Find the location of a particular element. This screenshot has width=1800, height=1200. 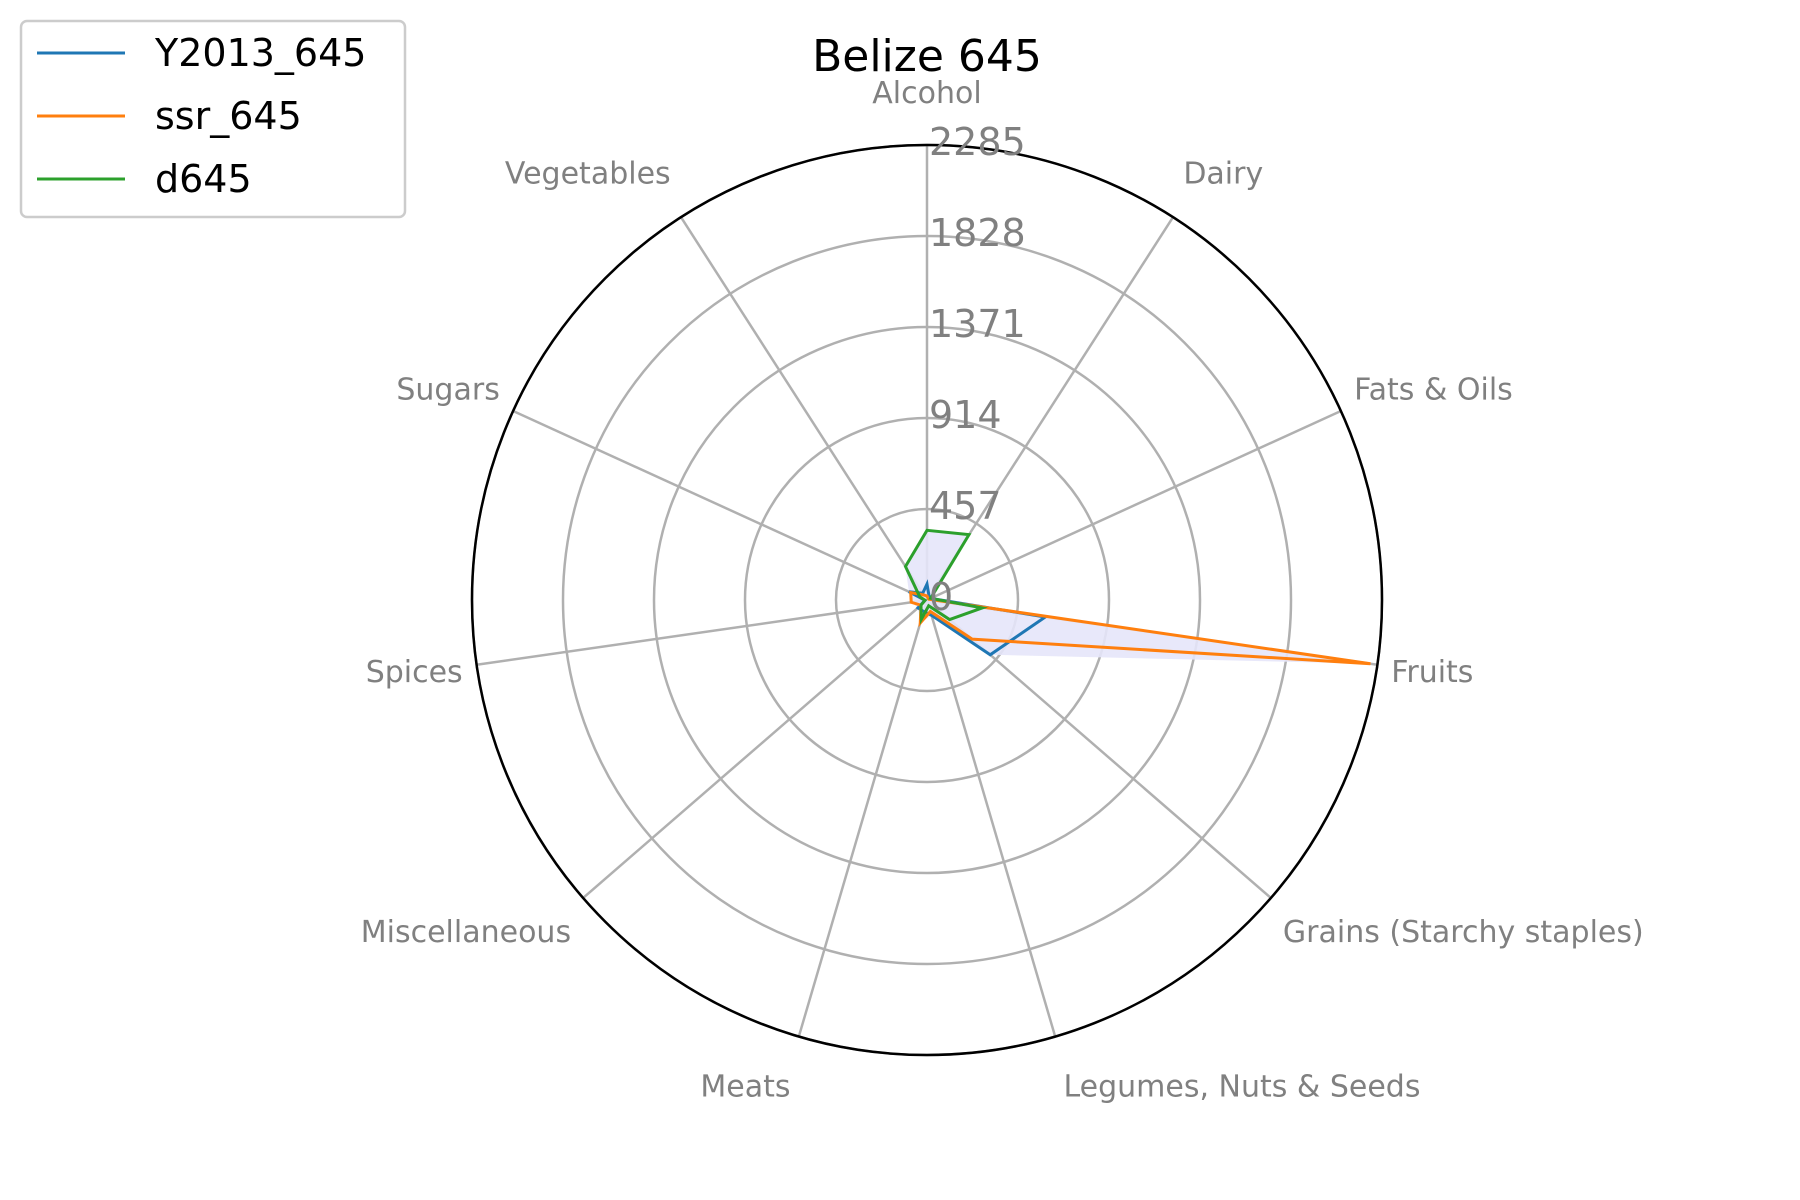

category-label: Sugars is located at coordinates (447, 389).